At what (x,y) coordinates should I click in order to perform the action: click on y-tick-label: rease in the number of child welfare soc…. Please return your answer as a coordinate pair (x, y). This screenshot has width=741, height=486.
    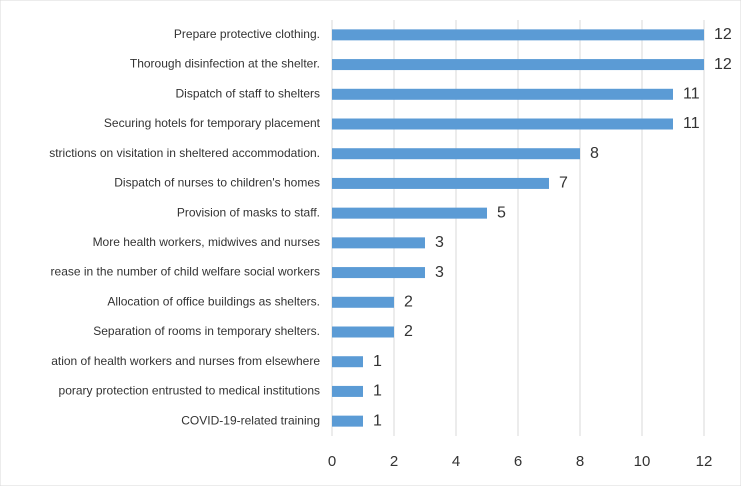
    Looking at the image, I should click on (185, 272).